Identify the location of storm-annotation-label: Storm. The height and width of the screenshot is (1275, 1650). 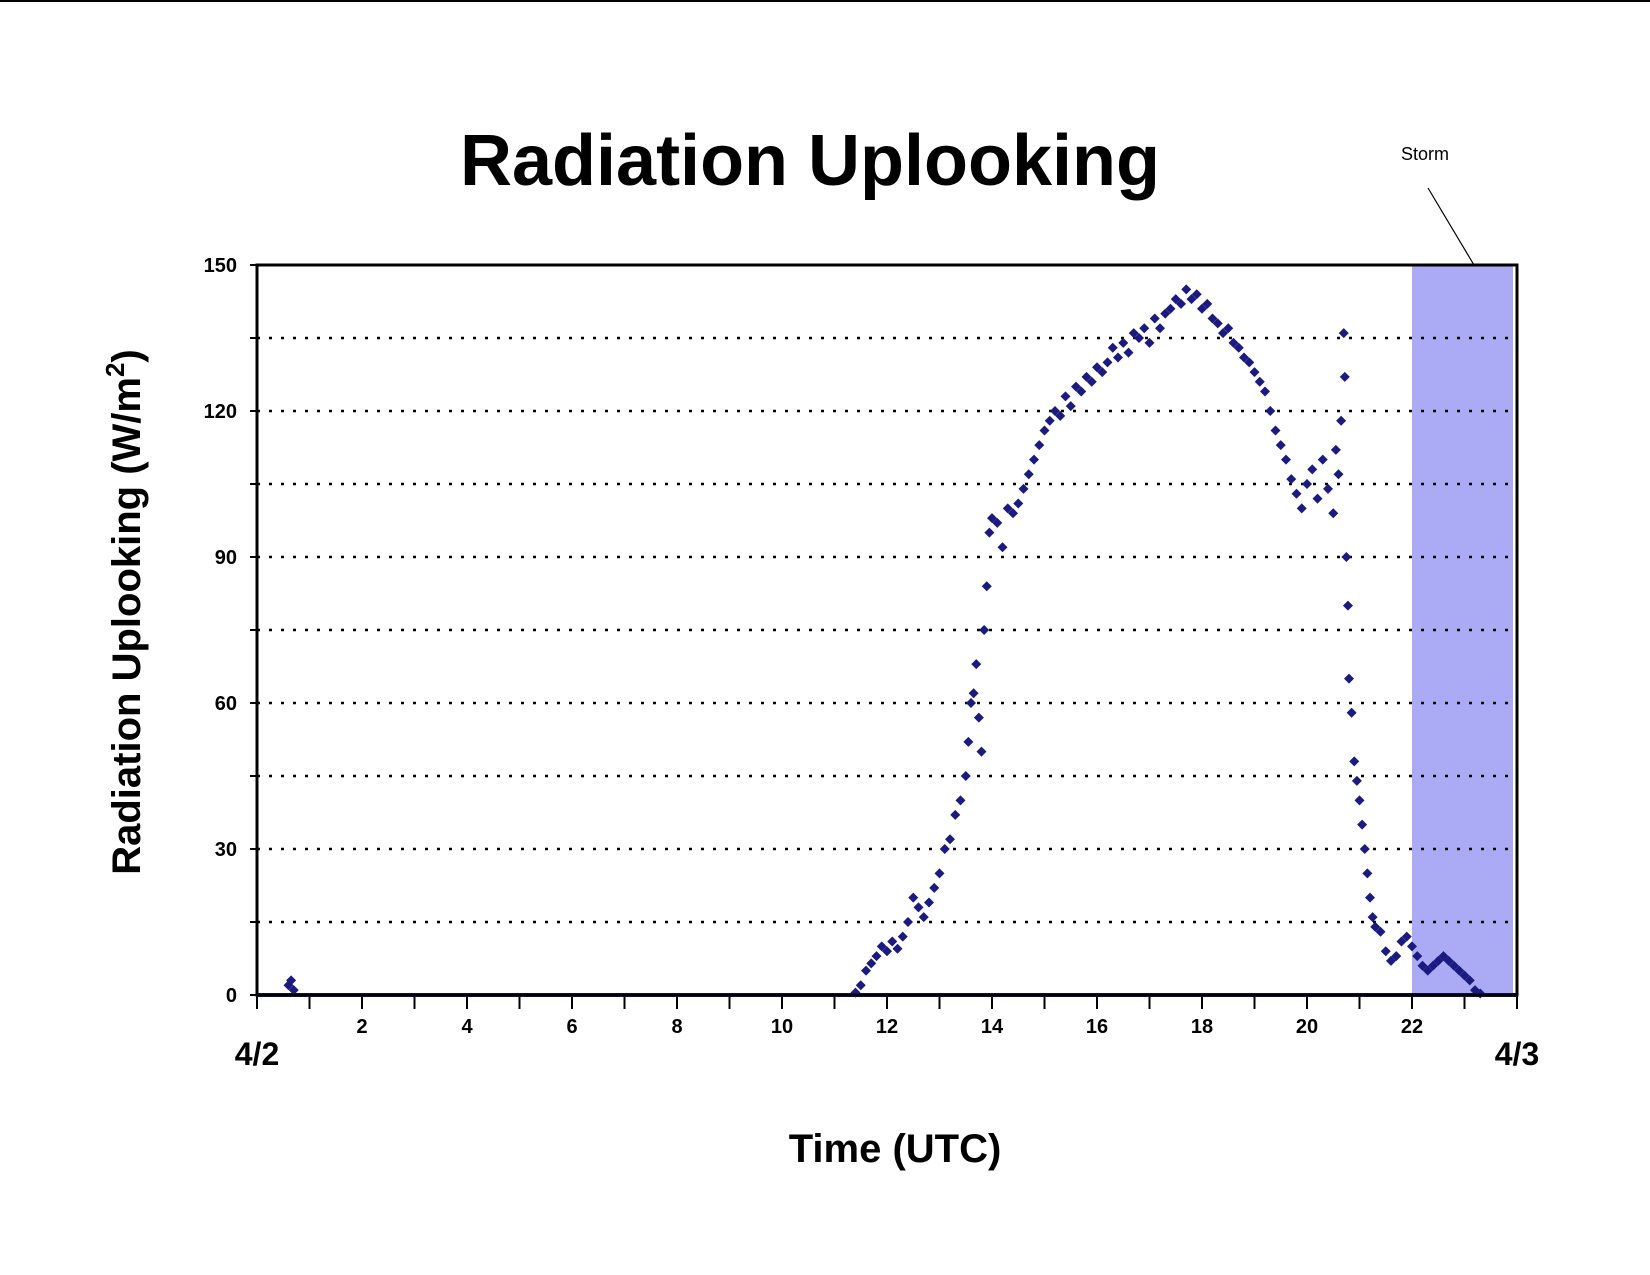
(1425, 154).